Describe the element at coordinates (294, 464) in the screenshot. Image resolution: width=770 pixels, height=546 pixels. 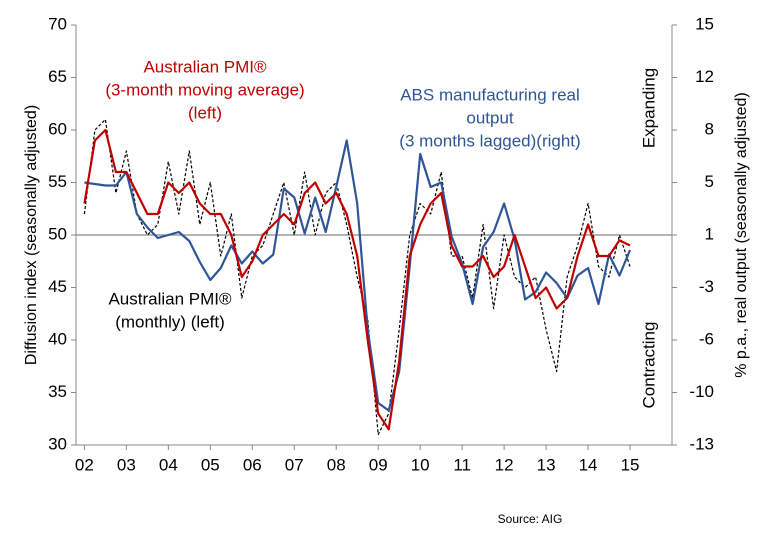
I see `x-tick-label: 07` at that location.